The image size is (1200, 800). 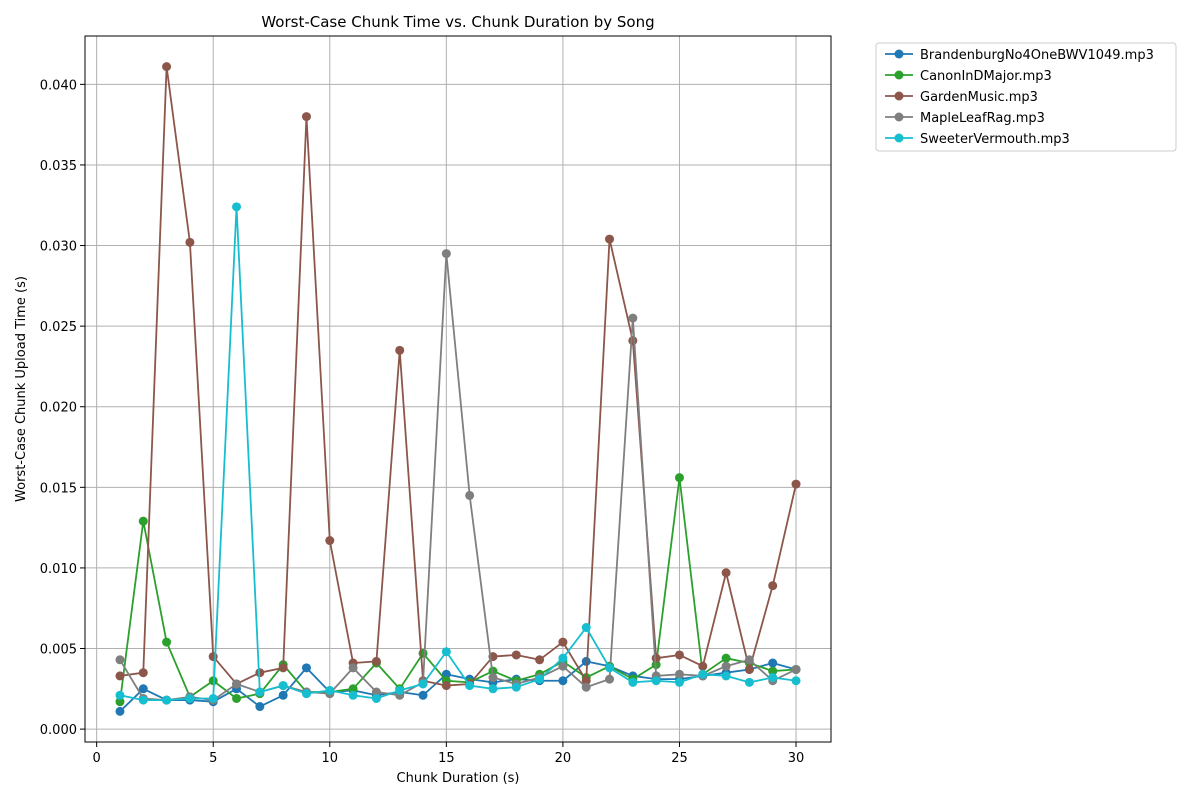 What do you see at coordinates (458, 778) in the screenshot?
I see `x-axis-label: Chunk Duration (s)` at bounding box center [458, 778].